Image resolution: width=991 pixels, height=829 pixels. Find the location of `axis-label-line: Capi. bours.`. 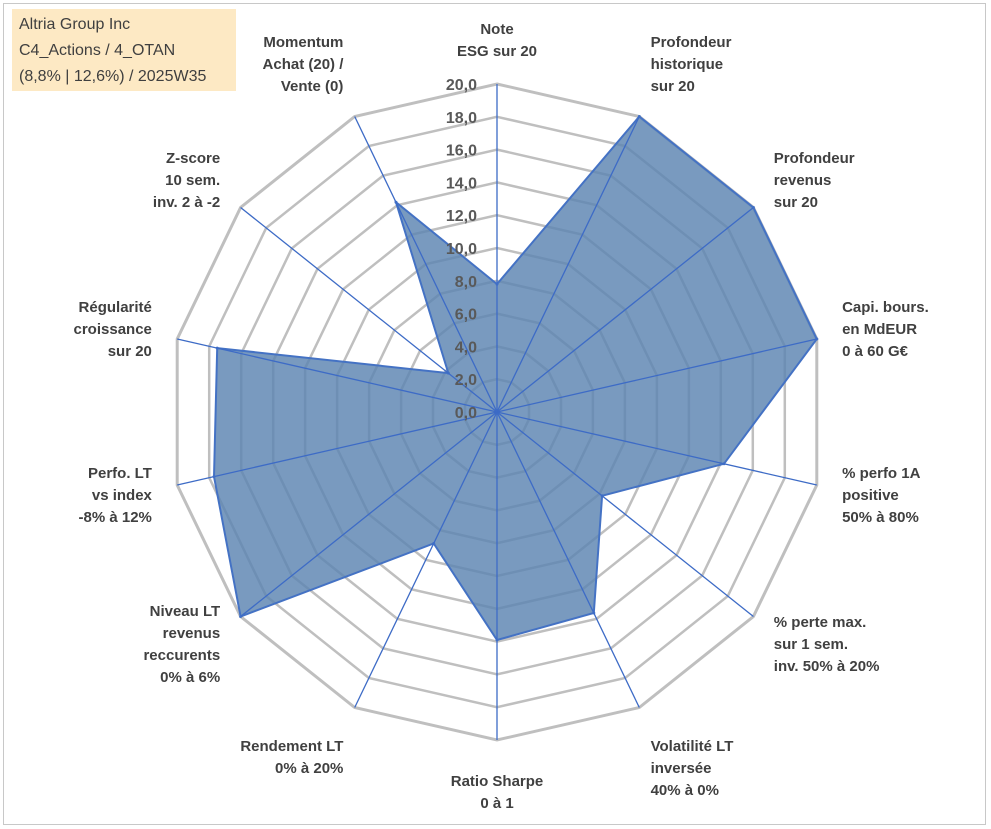

axis-label-line: Capi. bours. is located at coordinates (885, 307).